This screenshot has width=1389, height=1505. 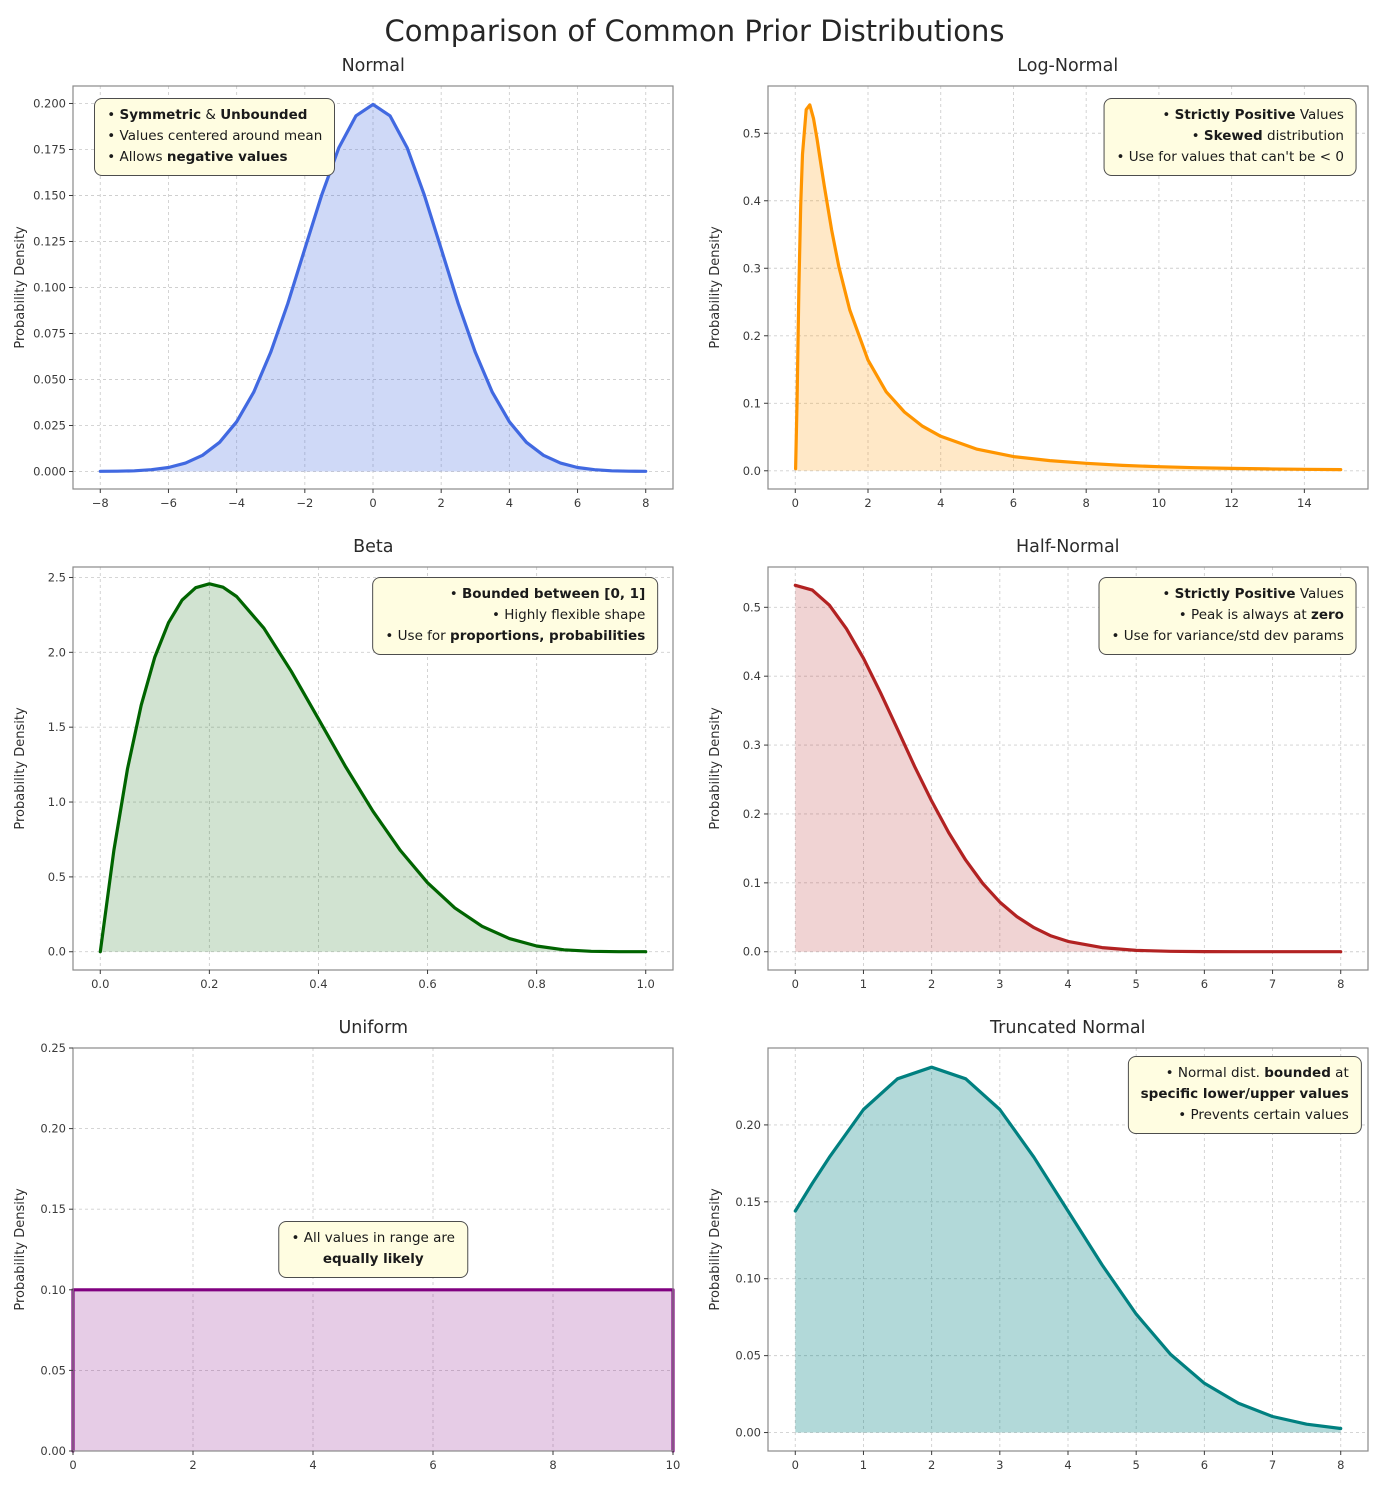 What do you see at coordinates (57, 727) in the screenshot?
I see `svg-text: 1.5` at bounding box center [57, 727].